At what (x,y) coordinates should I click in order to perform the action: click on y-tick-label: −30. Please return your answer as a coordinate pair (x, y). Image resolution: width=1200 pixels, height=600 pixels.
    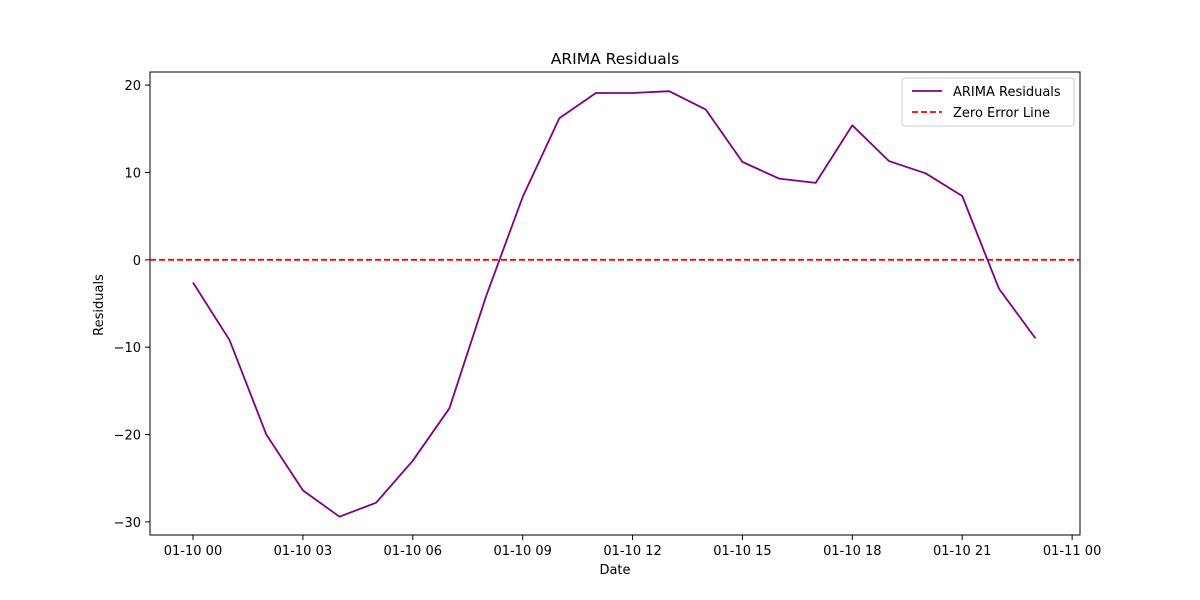
    Looking at the image, I should click on (127, 523).